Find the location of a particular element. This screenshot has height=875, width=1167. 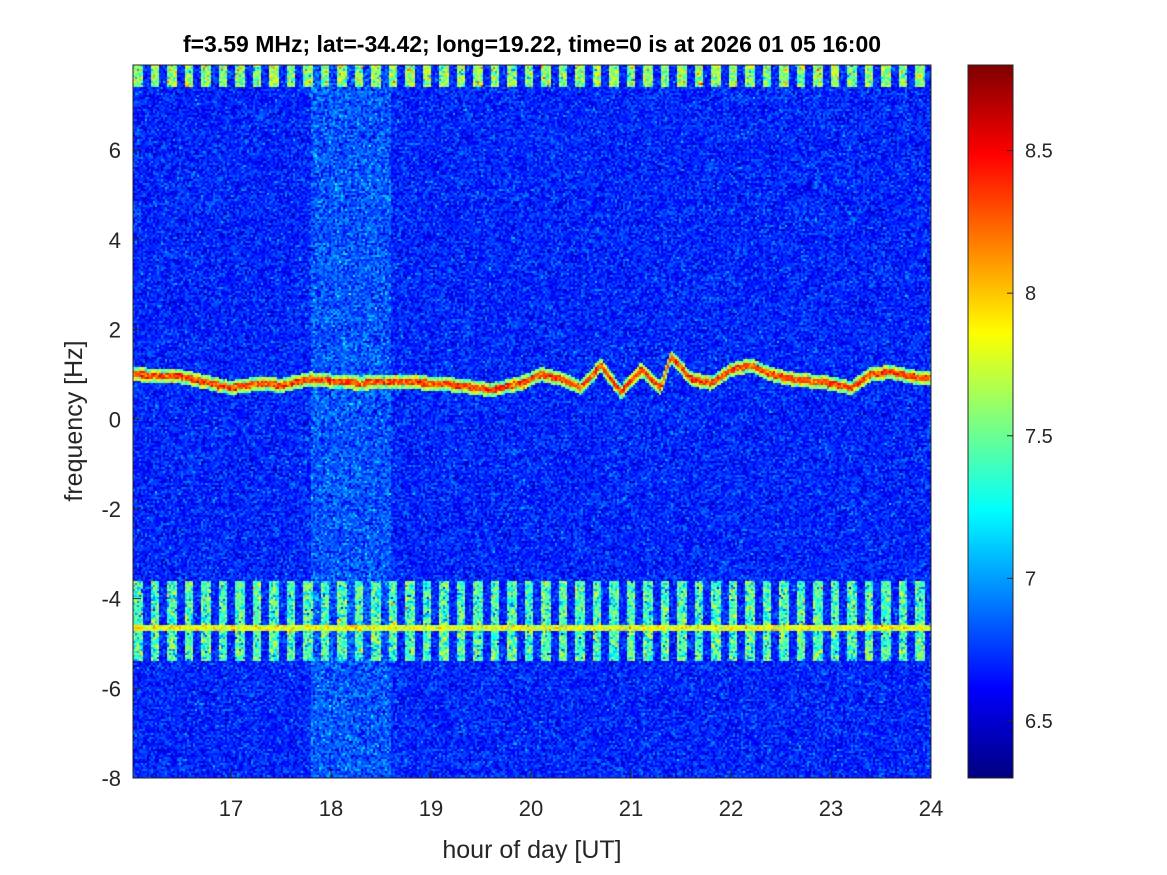

colorbar-tick-label: 6.5 is located at coordinates (1039, 722).